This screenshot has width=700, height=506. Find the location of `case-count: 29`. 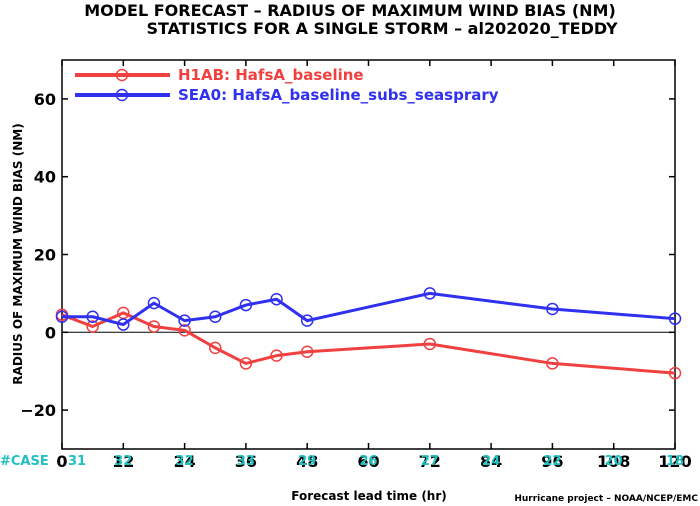

case-count: 29 is located at coordinates (307, 461).